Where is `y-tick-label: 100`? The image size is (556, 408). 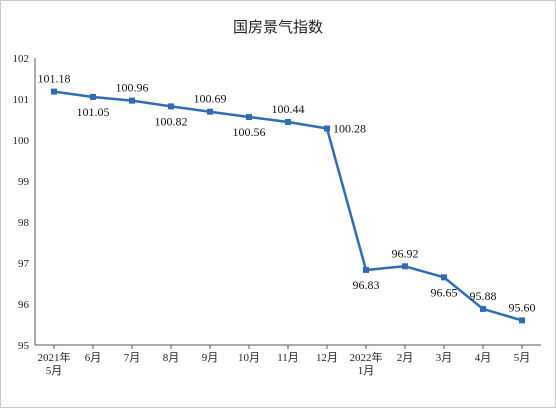
y-tick-label: 100 is located at coordinates (21, 141).